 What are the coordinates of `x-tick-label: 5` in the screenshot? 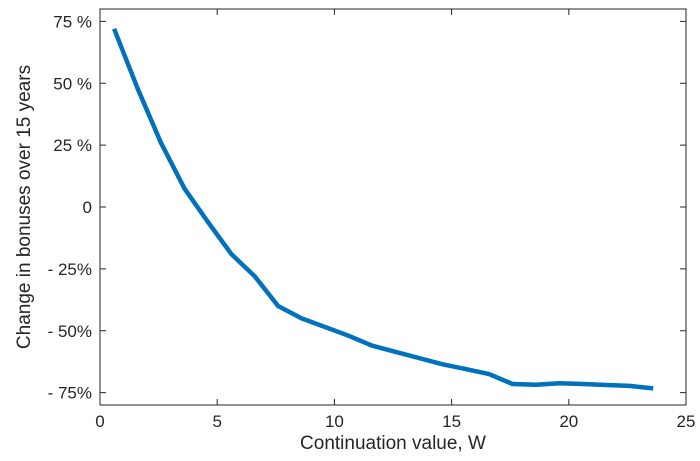 It's located at (216, 421).